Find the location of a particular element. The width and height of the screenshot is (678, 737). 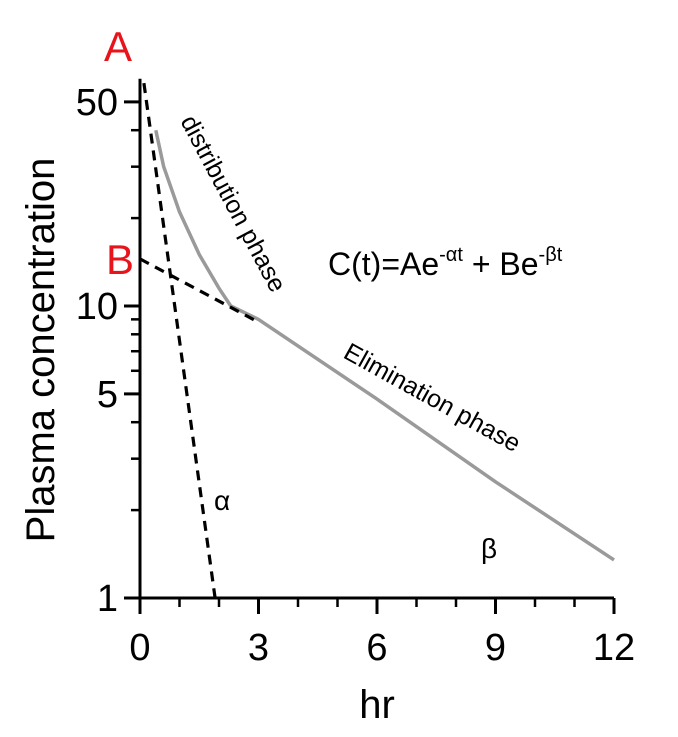

alpha-label: α is located at coordinates (222, 500).